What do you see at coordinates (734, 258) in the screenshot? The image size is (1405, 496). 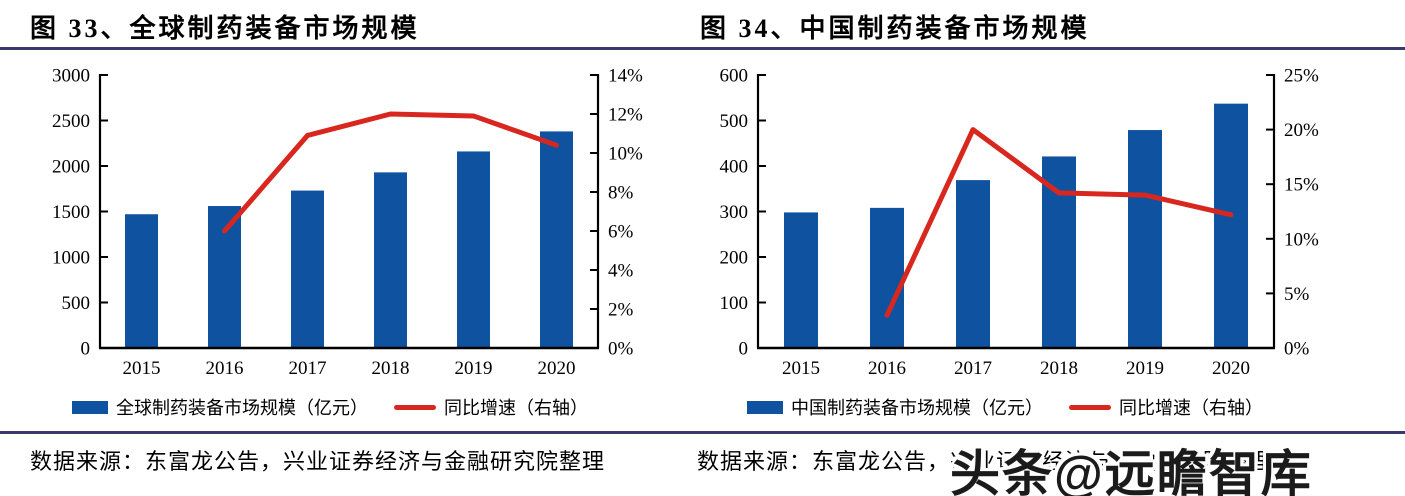 I see `left-tick-label: 200` at bounding box center [734, 258].